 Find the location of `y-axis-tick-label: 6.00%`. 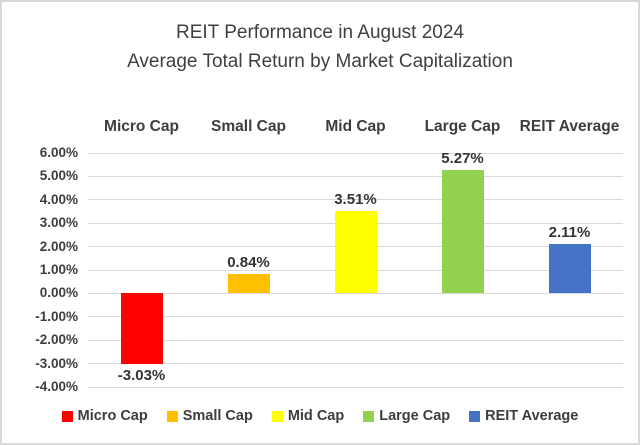

y-axis-tick-label: 6.00% is located at coordinates (58, 152).